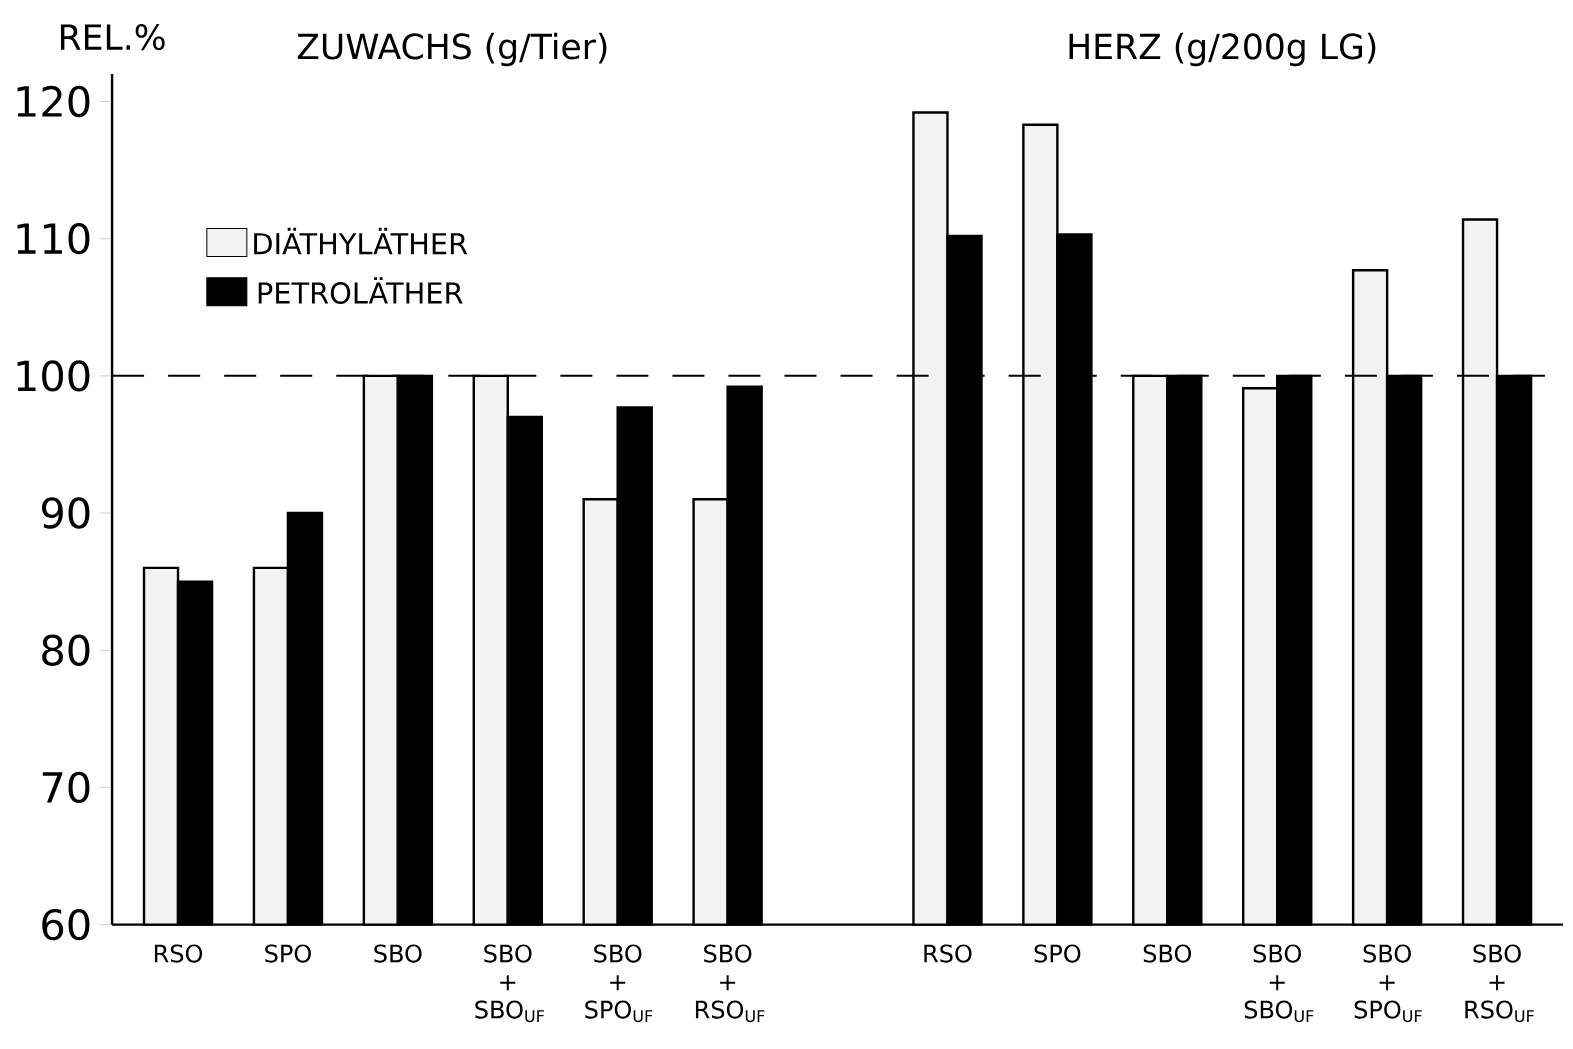  What do you see at coordinates (112, 37) in the screenshot?
I see `y-axis-title: REL.%` at bounding box center [112, 37].